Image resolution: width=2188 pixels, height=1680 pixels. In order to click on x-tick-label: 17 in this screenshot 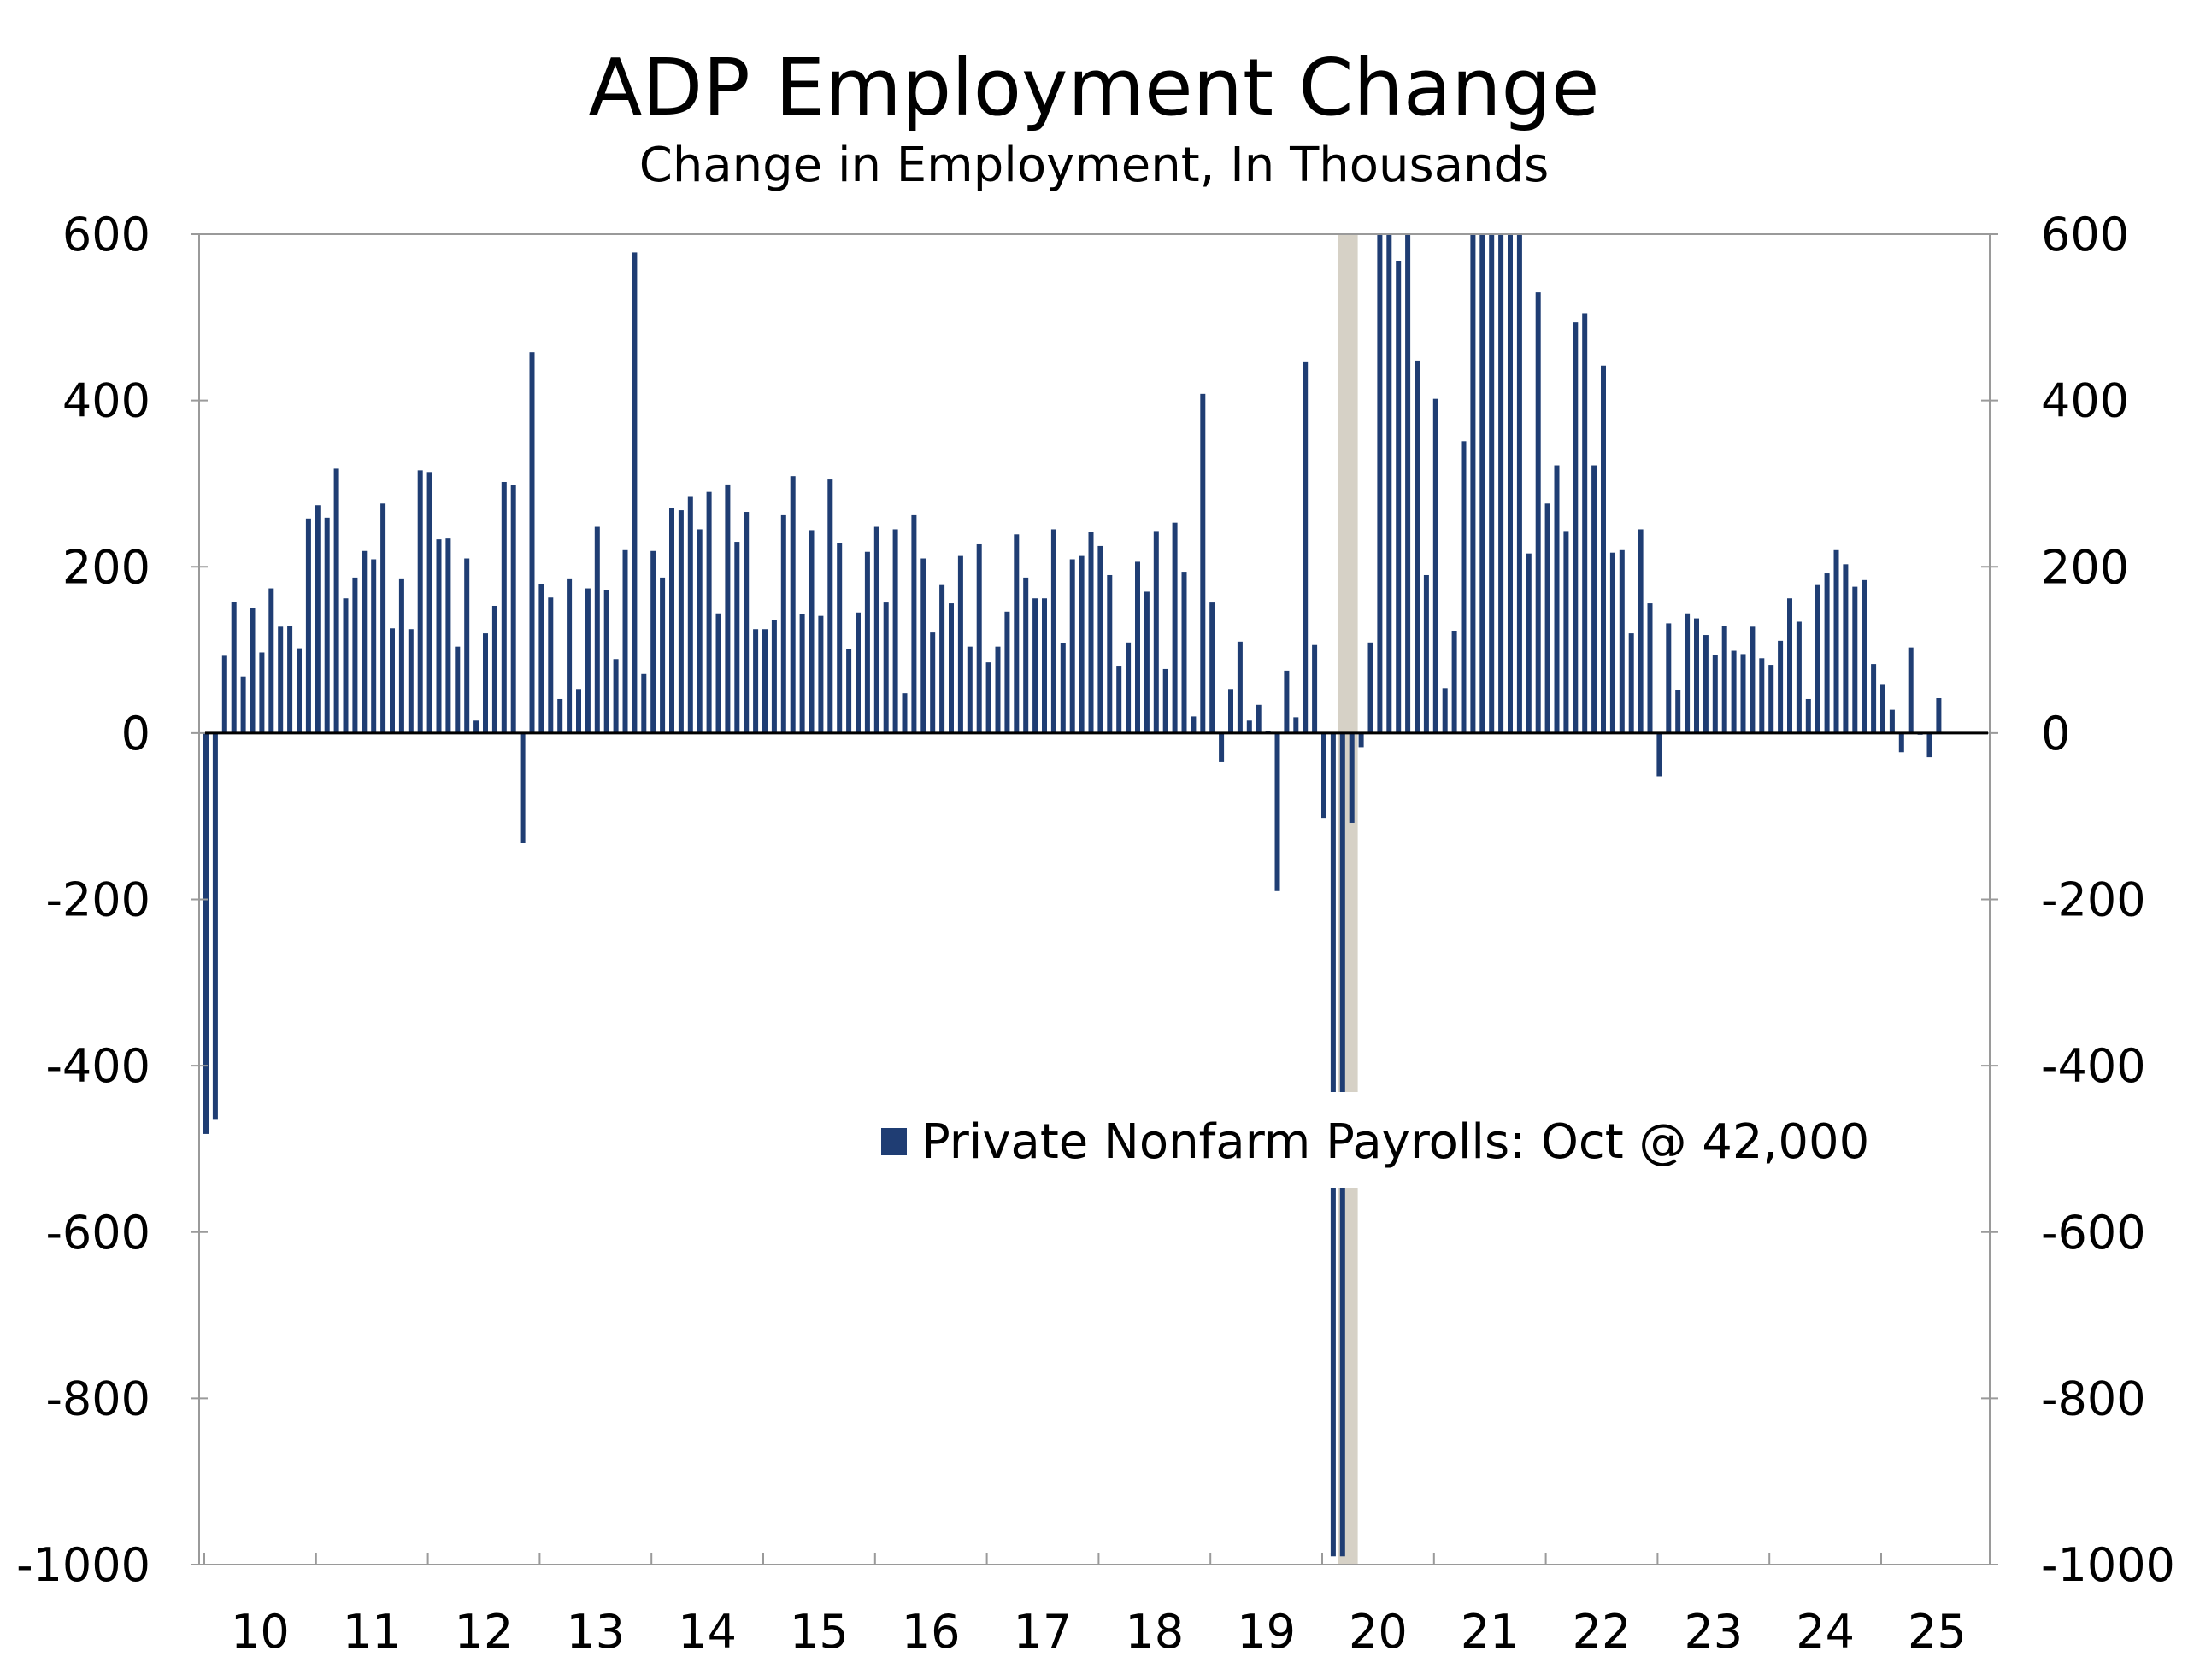, I will do `click(1043, 1632)`.